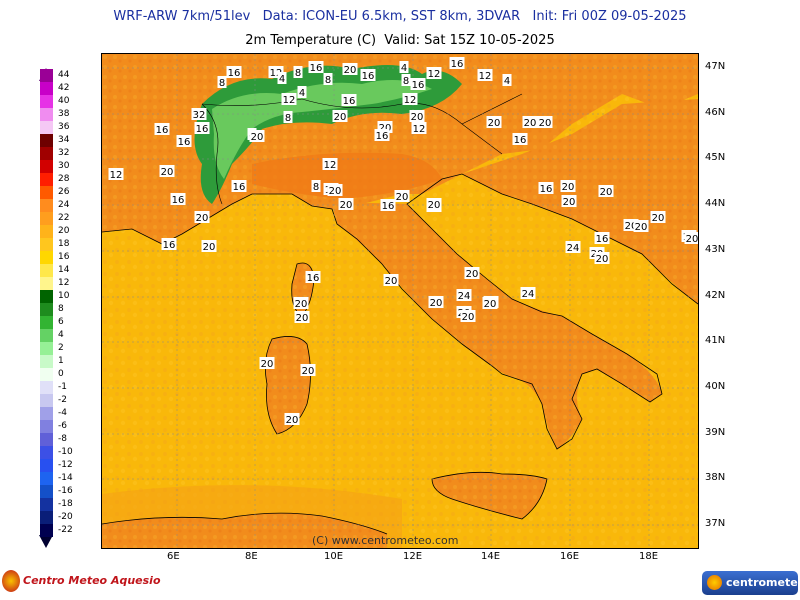 The image size is (800, 600). Describe the element at coordinates (64, 140) in the screenshot. I see `legend-label: 34` at that location.